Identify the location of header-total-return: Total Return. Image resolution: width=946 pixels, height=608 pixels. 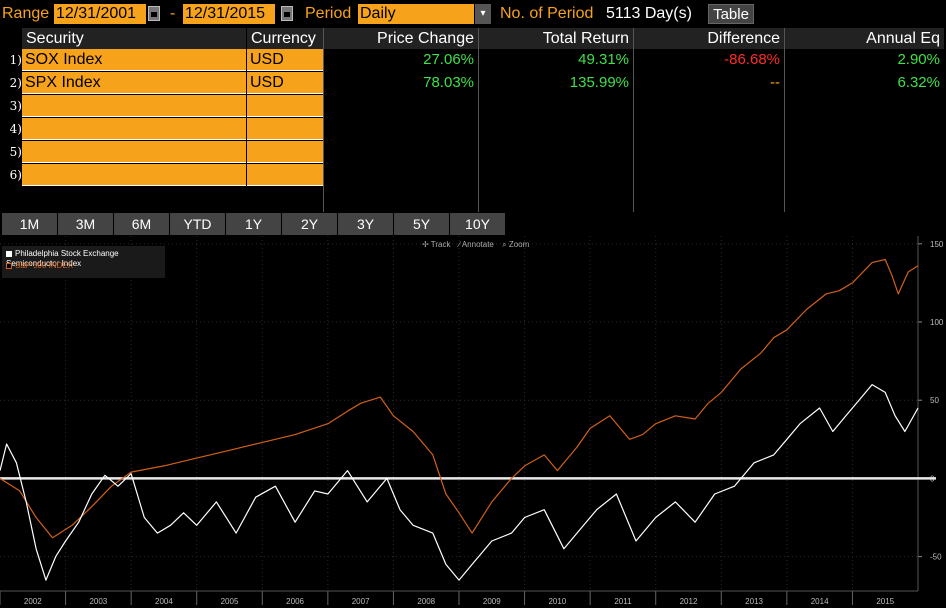
(556, 38).